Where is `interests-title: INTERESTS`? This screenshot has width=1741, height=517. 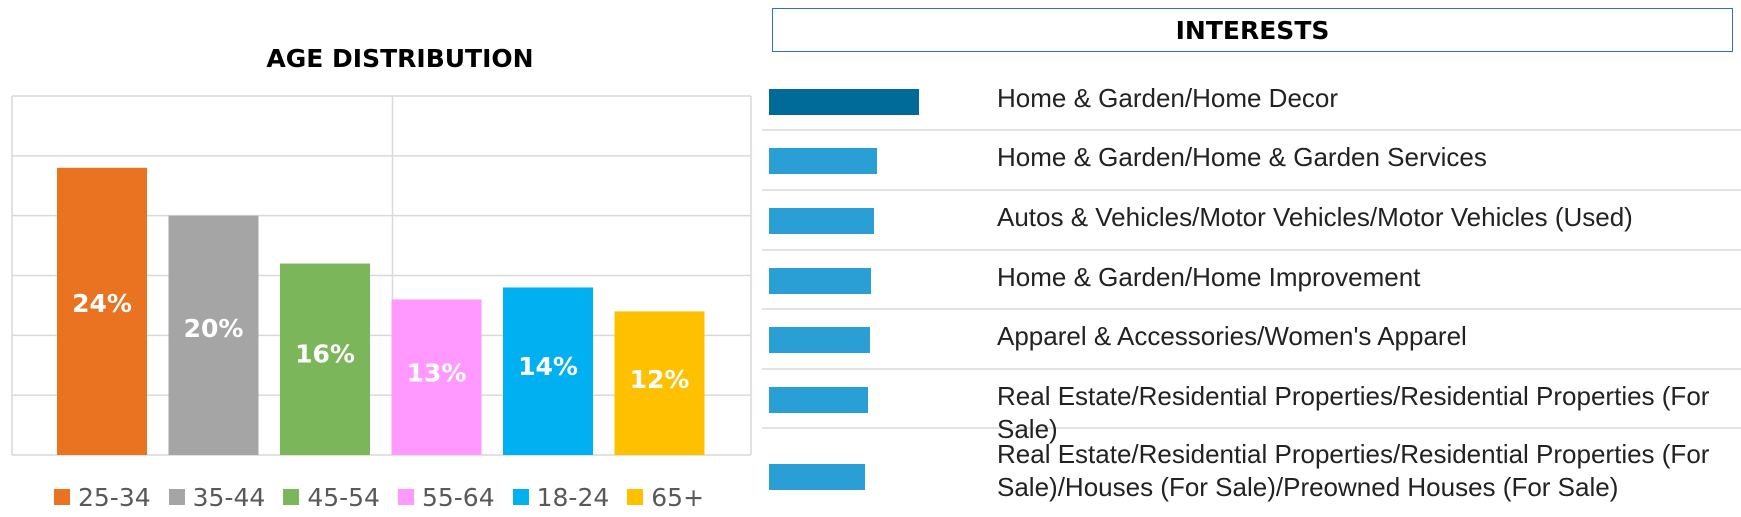 interests-title: INTERESTS is located at coordinates (1252, 30).